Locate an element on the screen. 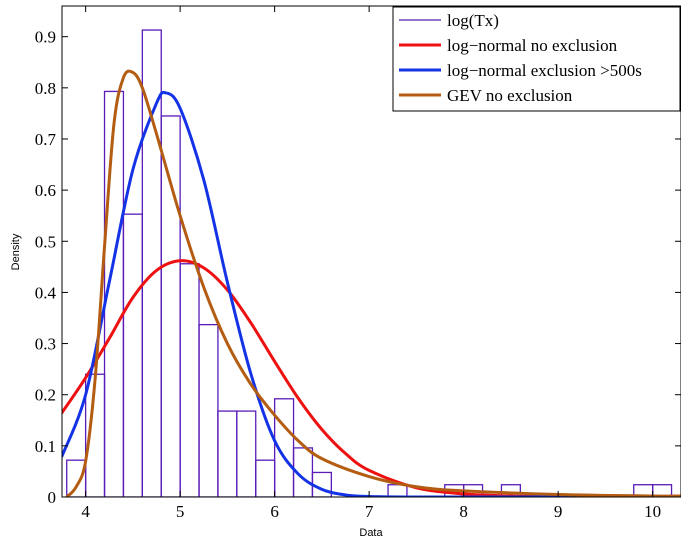 Image resolution: width=681 pixels, height=543 pixels. x-tick-label: 4 is located at coordinates (85, 511).